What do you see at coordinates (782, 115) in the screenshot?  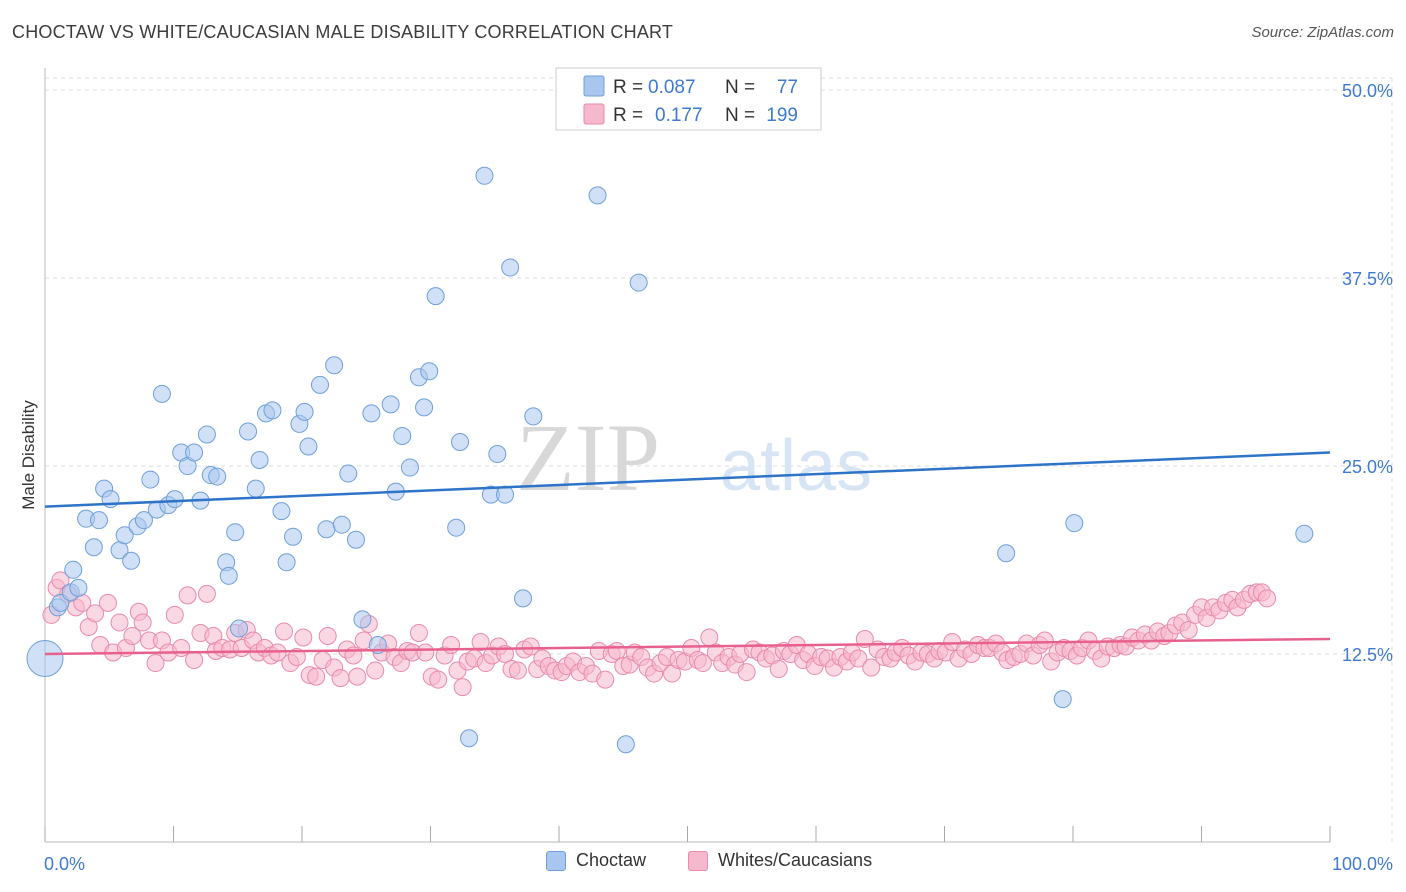 I see `legend-n-value: 199` at bounding box center [782, 115].